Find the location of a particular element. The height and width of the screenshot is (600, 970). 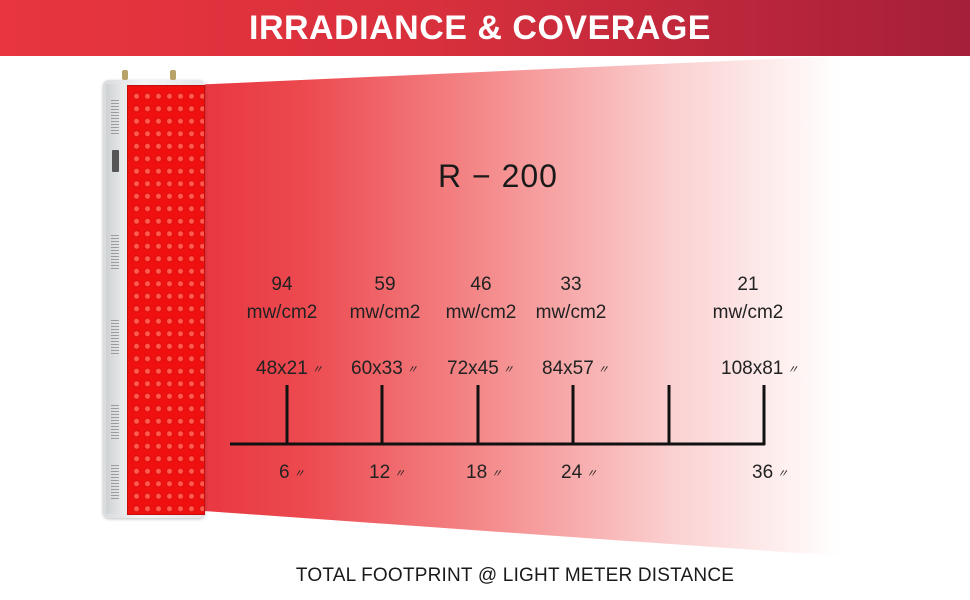

distance-value: 6 is located at coordinates (284, 472).